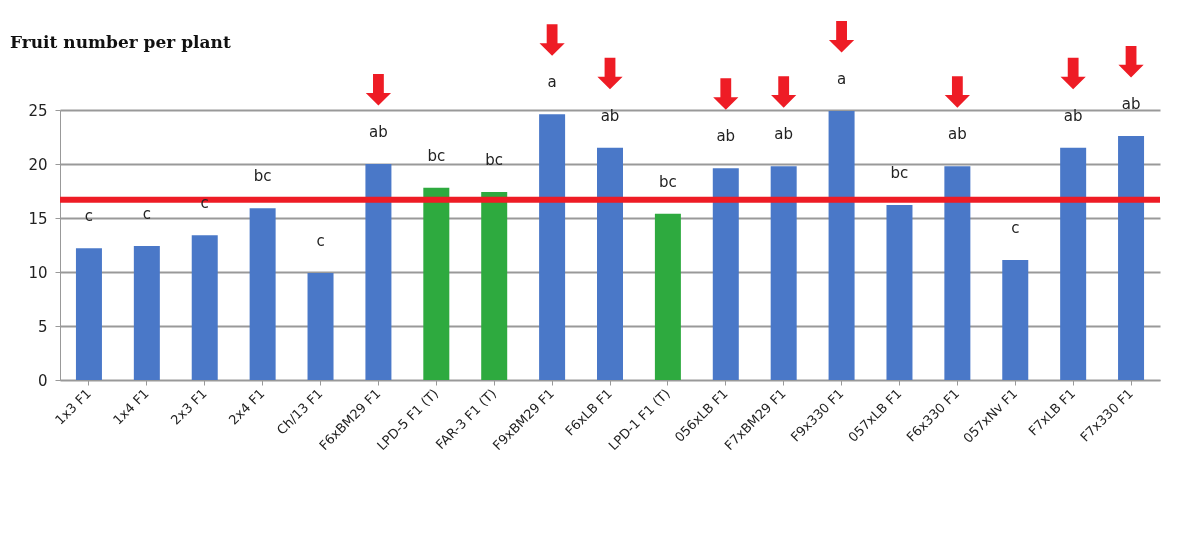 The height and width of the screenshot is (539, 1192). Describe the element at coordinates (38, 218) in the screenshot. I see `y-tick-label: 15` at that location.